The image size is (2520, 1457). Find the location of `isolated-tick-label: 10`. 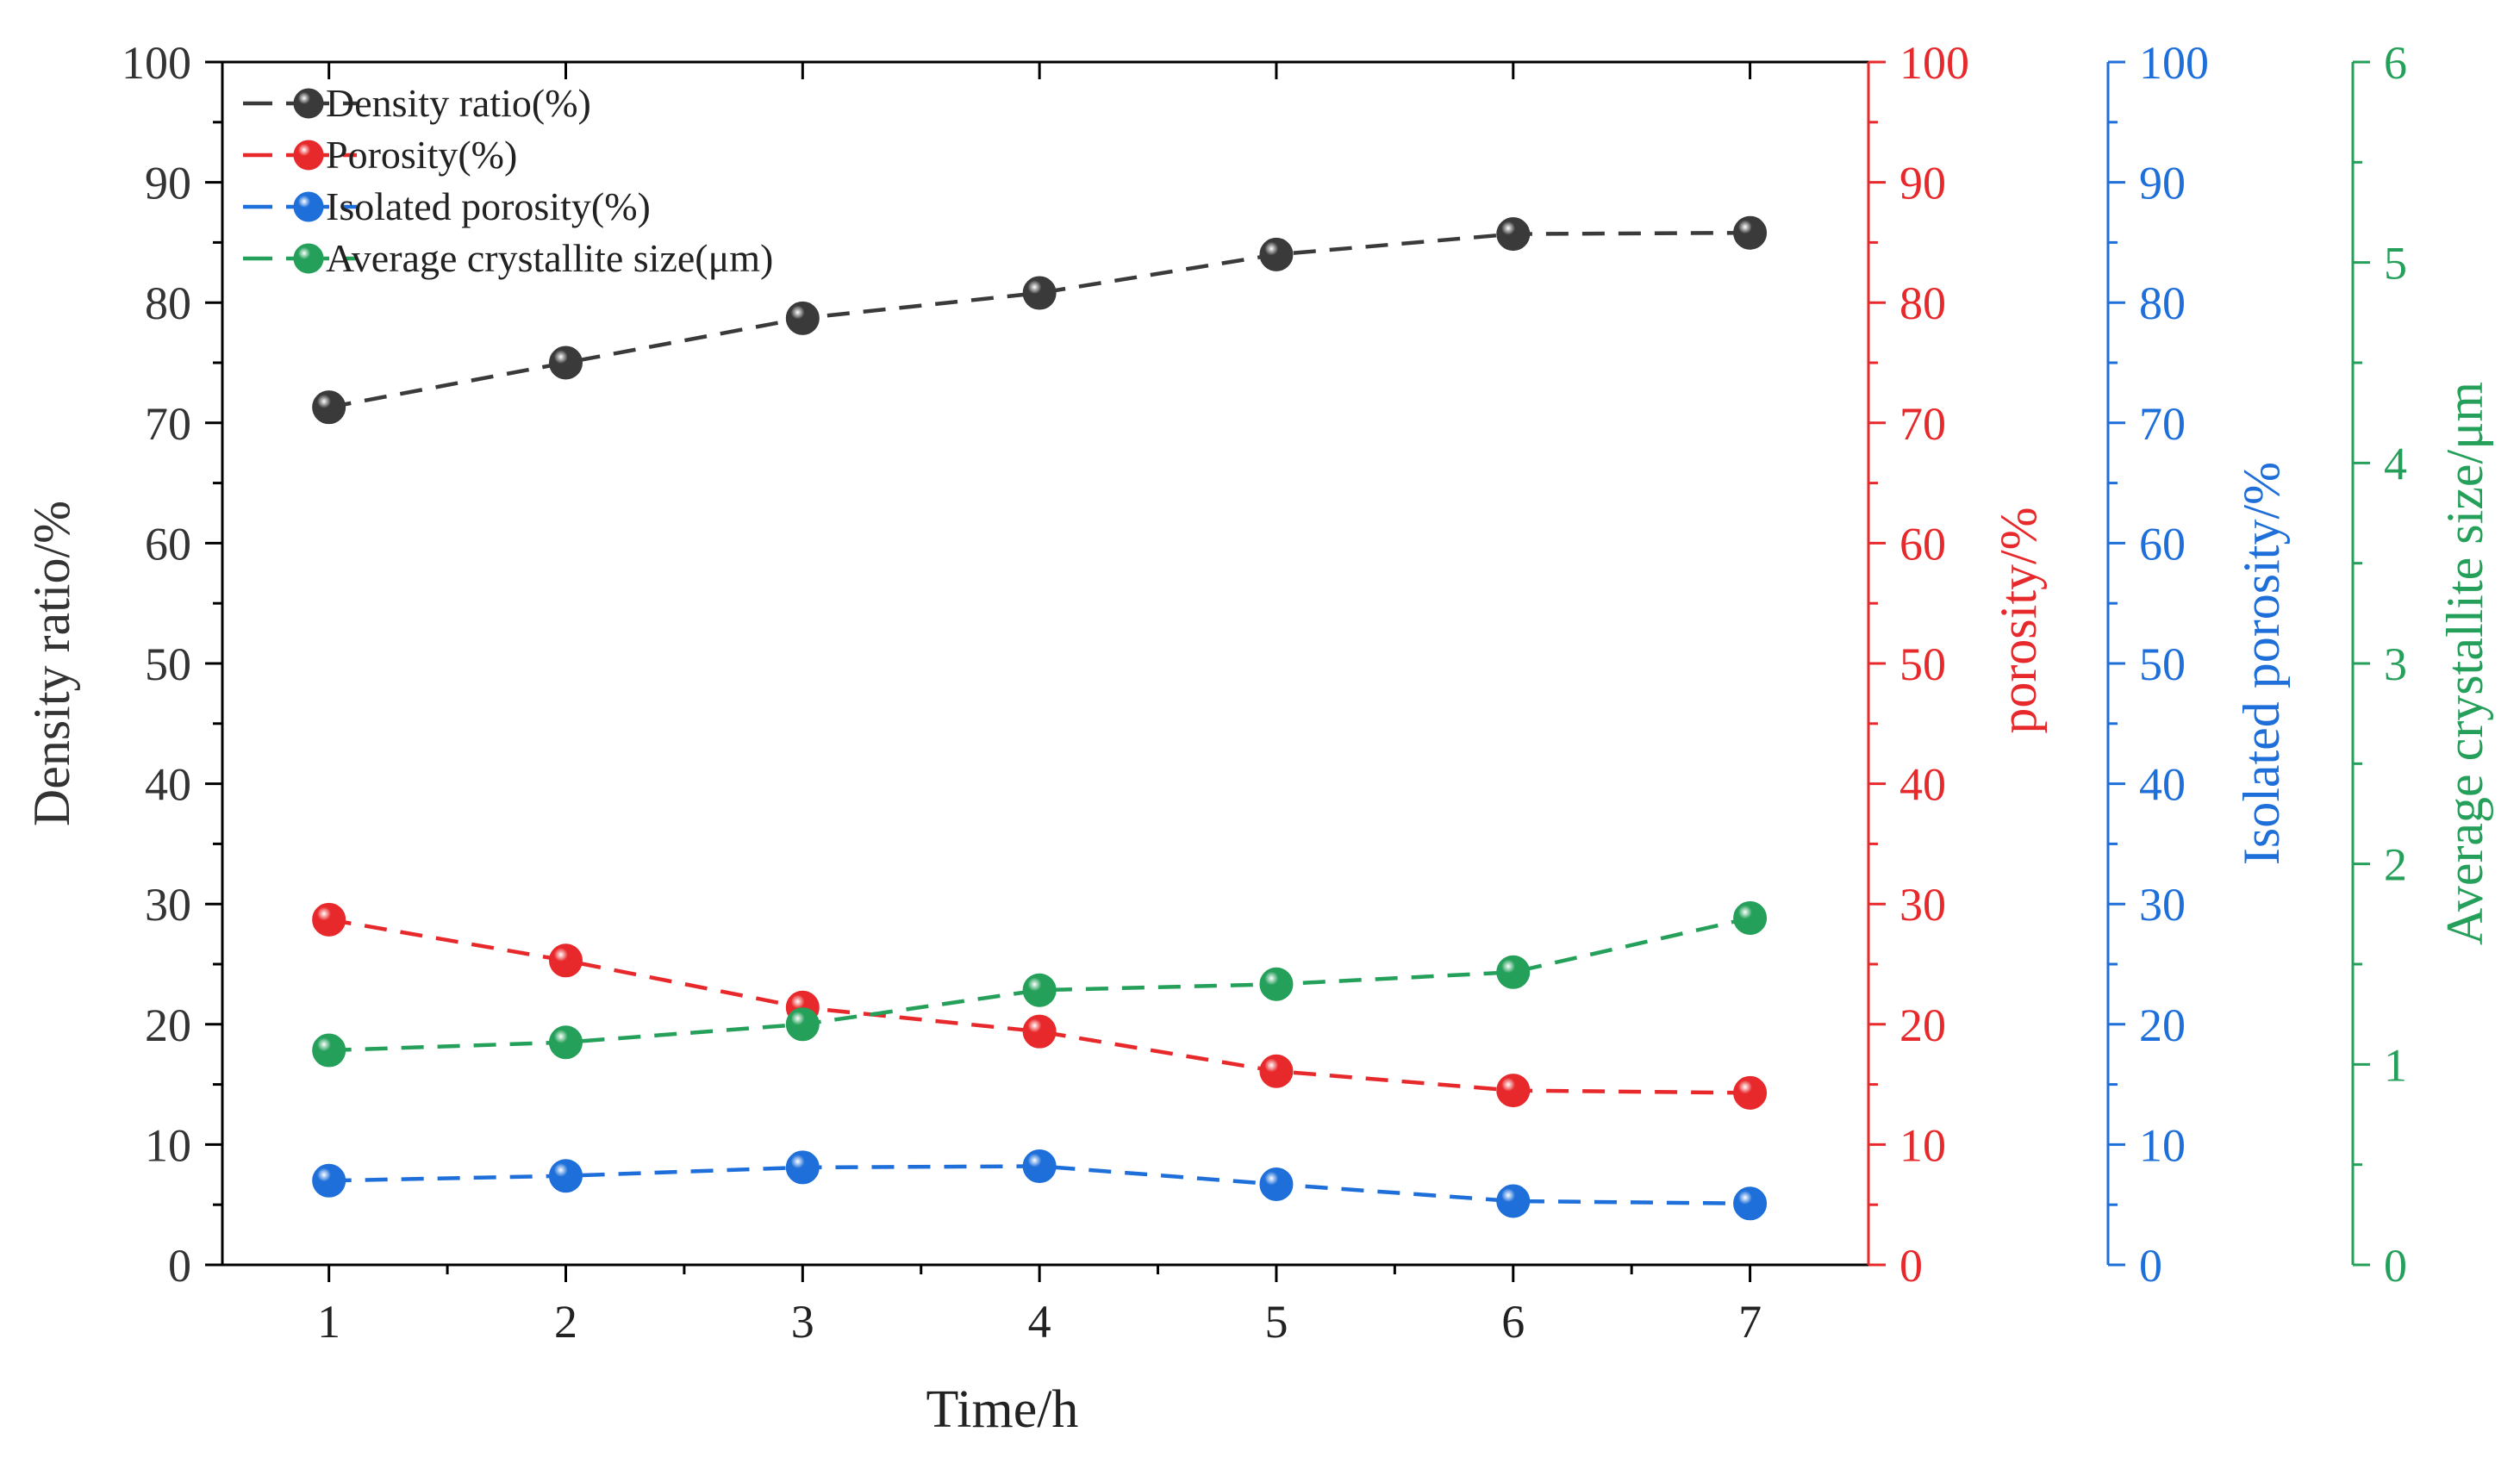

isolated-tick-label: 10 is located at coordinates (2162, 1145).